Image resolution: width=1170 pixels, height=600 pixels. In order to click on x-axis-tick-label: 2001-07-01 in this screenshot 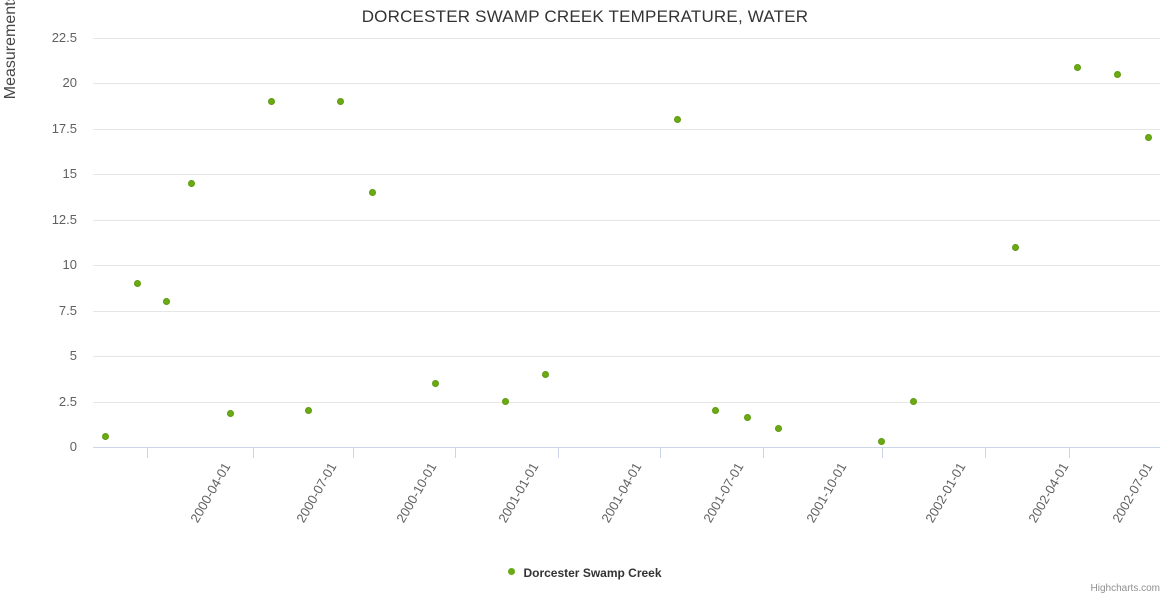, I will do `click(723, 493)`.